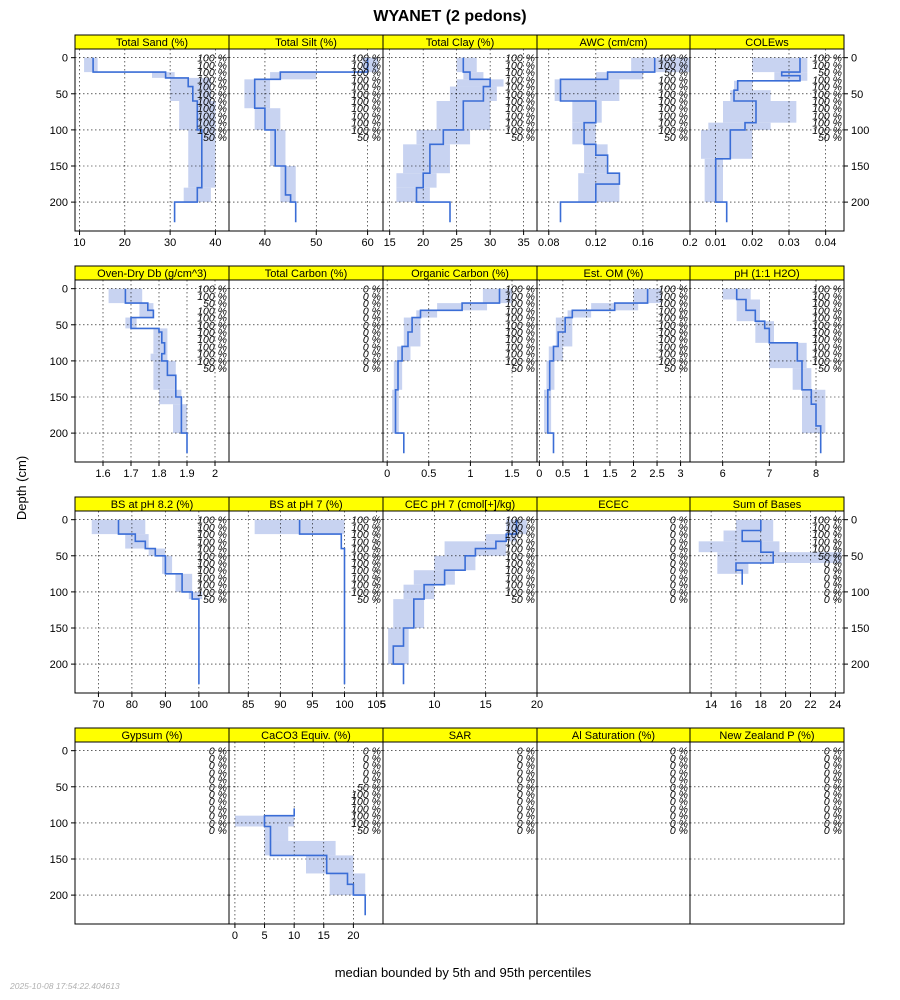 This screenshot has width=900, height=1000. What do you see at coordinates (715, 243) in the screenshot?
I see `x-tick-label: 0.01` at bounding box center [715, 243].